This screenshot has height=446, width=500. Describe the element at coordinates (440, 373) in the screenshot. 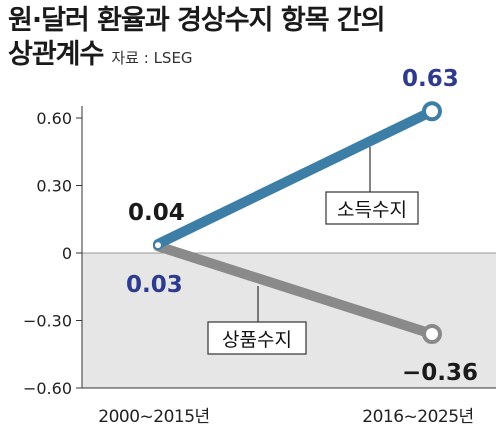

I see `data-label: −0.36` at that location.